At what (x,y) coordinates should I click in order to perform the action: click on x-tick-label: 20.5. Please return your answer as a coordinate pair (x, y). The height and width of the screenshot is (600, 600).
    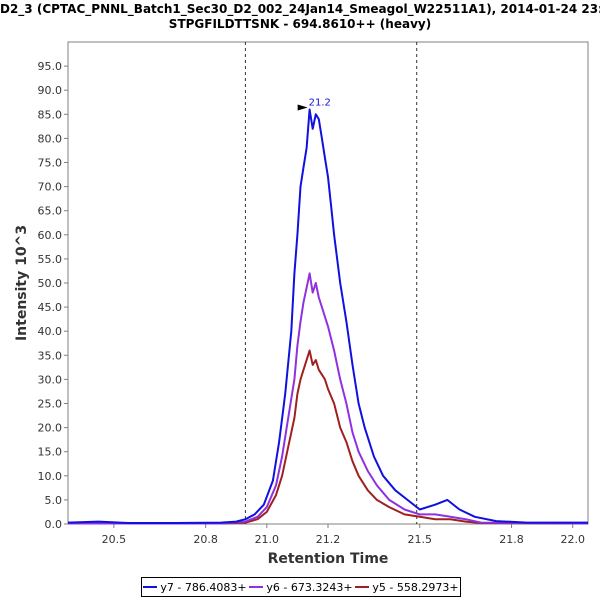
    Looking at the image, I should click on (114, 539).